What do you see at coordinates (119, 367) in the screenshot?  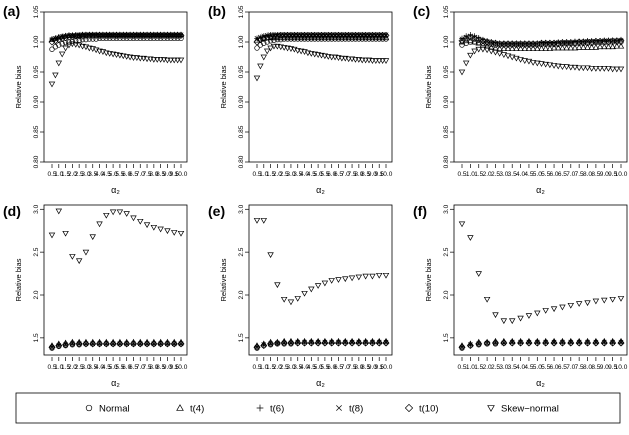 I see `x-tick-label: 5.5` at bounding box center [119, 367].